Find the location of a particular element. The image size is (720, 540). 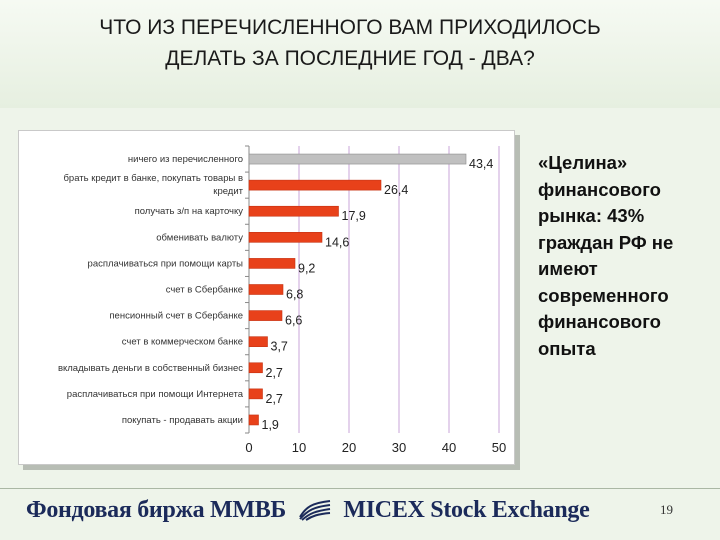

side-note-line: рынка: 43% is located at coordinates (591, 215).